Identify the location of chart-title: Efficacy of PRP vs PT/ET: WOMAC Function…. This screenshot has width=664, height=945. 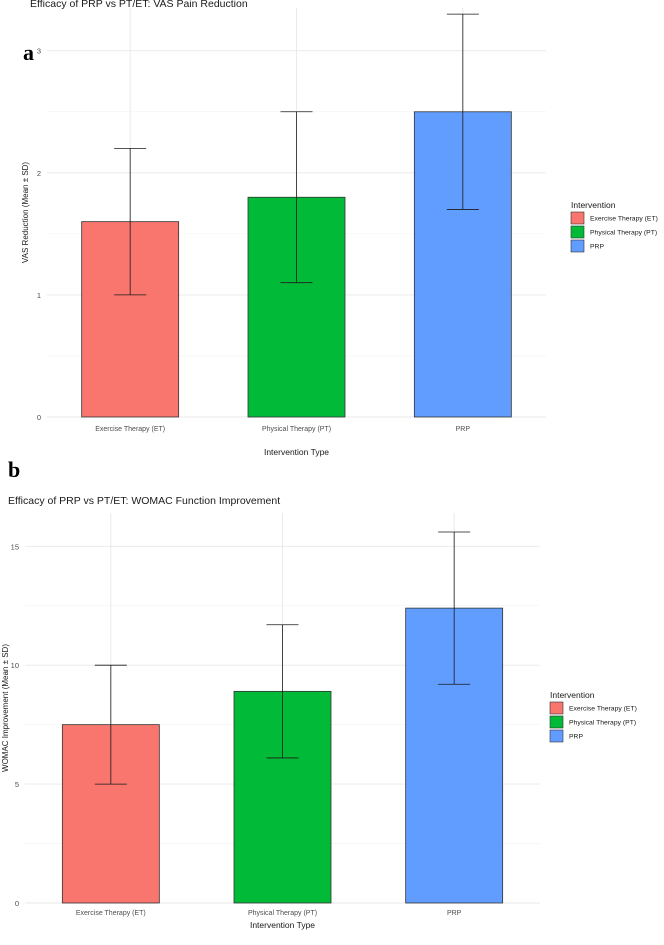
(144, 501).